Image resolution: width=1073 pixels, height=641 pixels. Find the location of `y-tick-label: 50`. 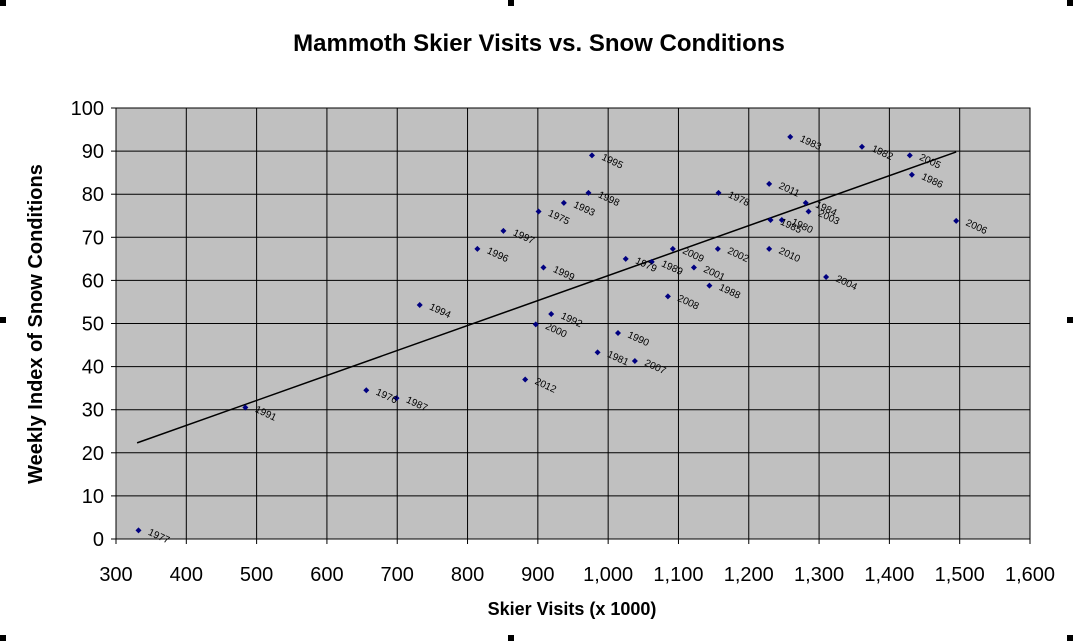

y-tick-label: 50 is located at coordinates (93, 325).